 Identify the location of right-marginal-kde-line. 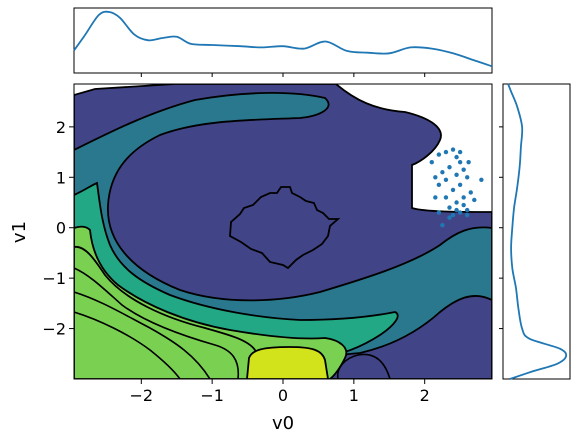
(537, 231).